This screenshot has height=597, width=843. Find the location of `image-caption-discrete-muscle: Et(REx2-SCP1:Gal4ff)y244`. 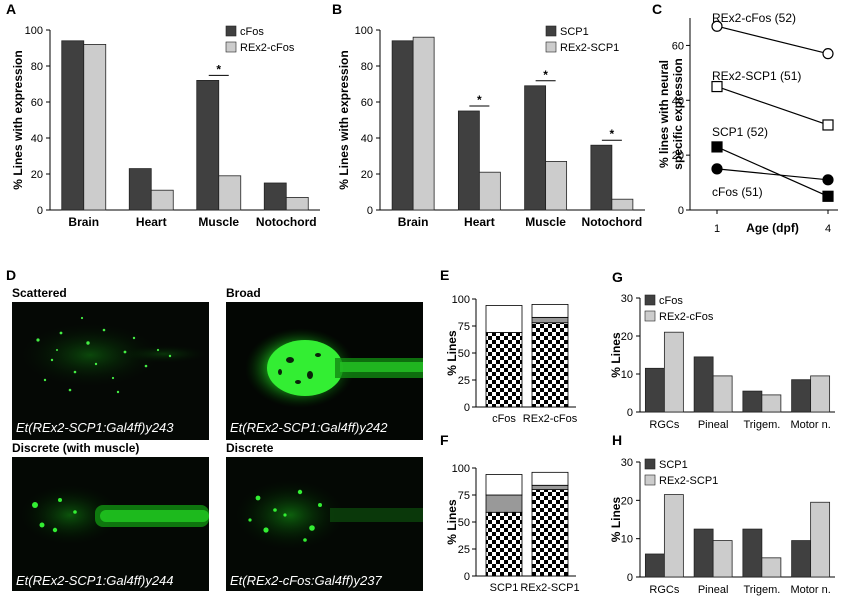

image-caption-discrete-muscle: Et(REx2-SCP1:Gal4ff)y244 is located at coordinates (95, 580).